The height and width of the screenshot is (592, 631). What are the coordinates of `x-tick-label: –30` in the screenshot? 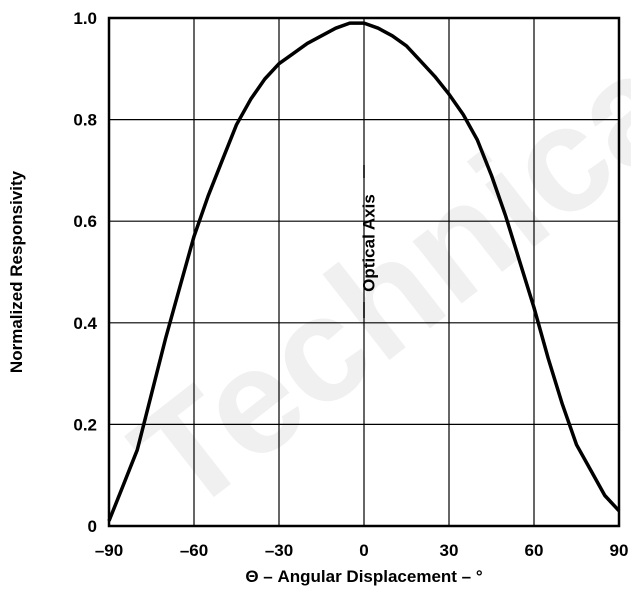 It's located at (279, 550).